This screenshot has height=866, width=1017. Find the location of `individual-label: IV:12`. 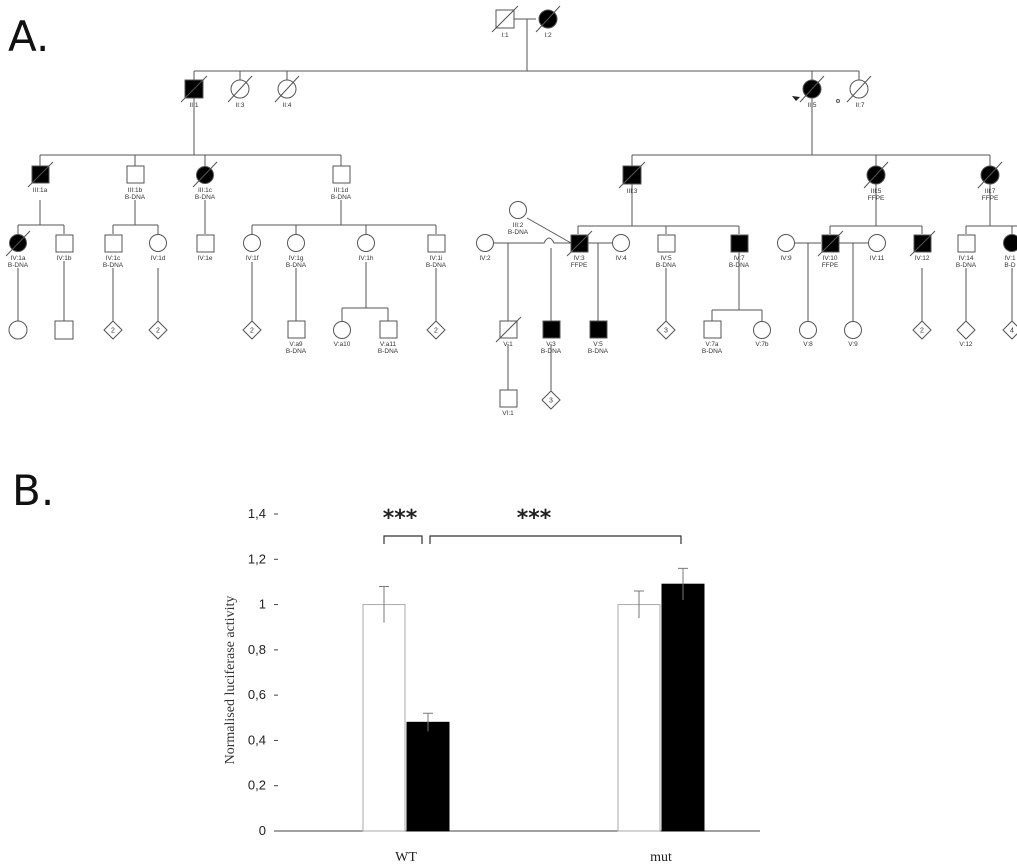

individual-label: IV:12 is located at coordinates (922, 258).